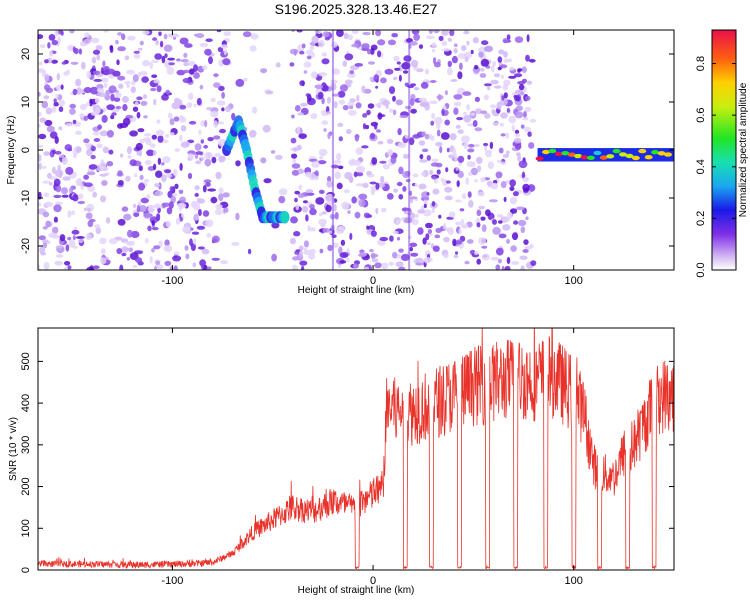 The height and width of the screenshot is (600, 750). I want to click on y-tick-label: 100, so click(26, 528).